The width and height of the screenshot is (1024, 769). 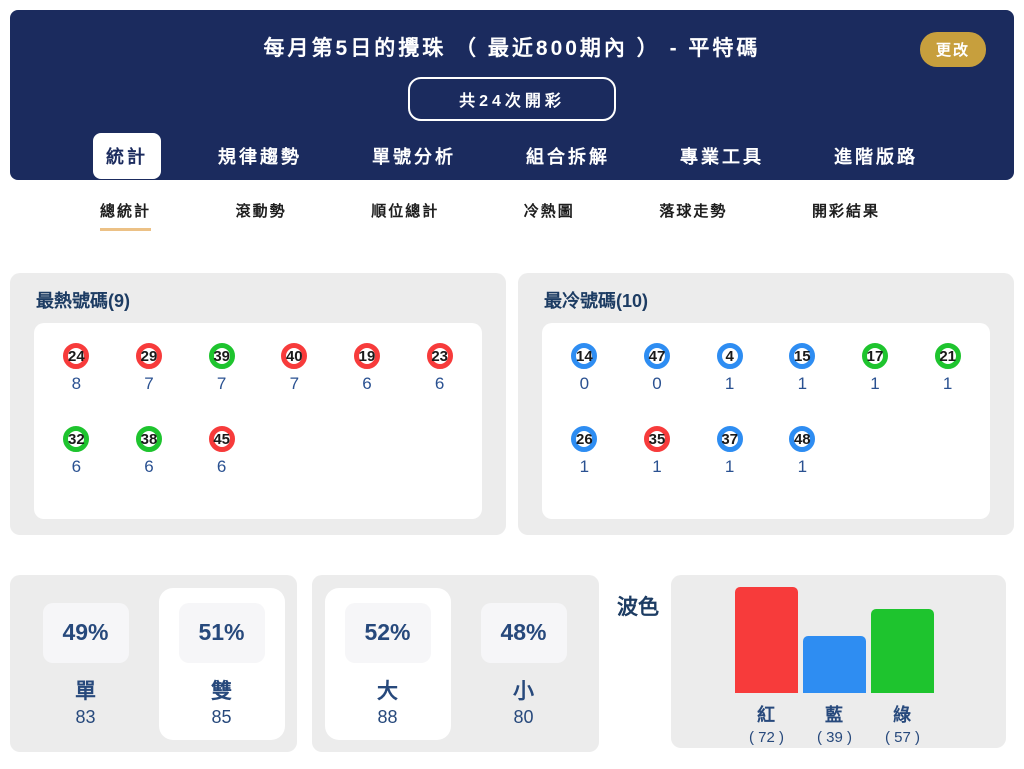 I want to click on odd-value: 83, so click(x=85, y=716).